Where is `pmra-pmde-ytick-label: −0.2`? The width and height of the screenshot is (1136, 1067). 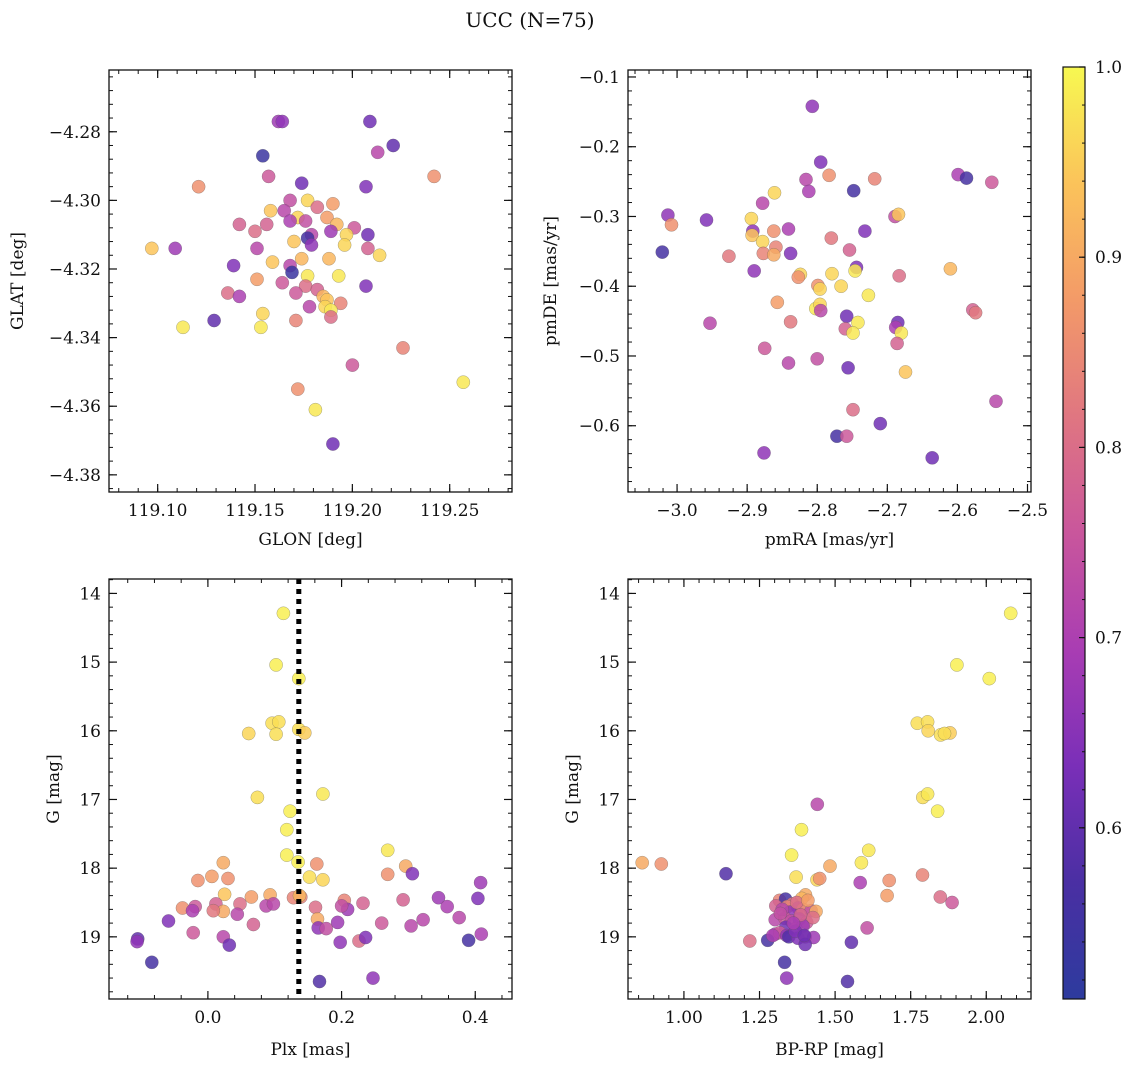
pmra-pmde-ytick-label: −0.2 is located at coordinates (599, 148).